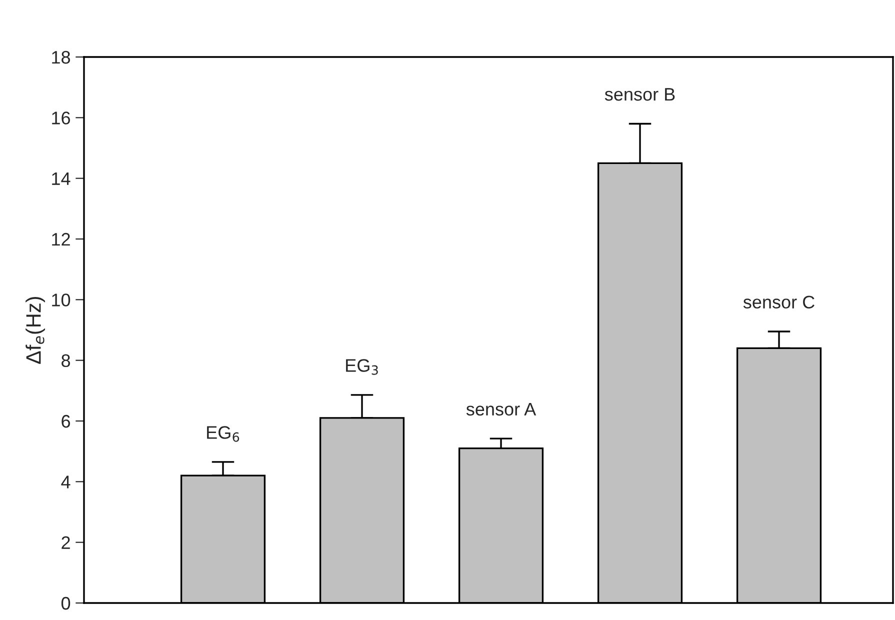  Describe the element at coordinates (66, 421) in the screenshot. I see `y-tick-label: 6` at that location.